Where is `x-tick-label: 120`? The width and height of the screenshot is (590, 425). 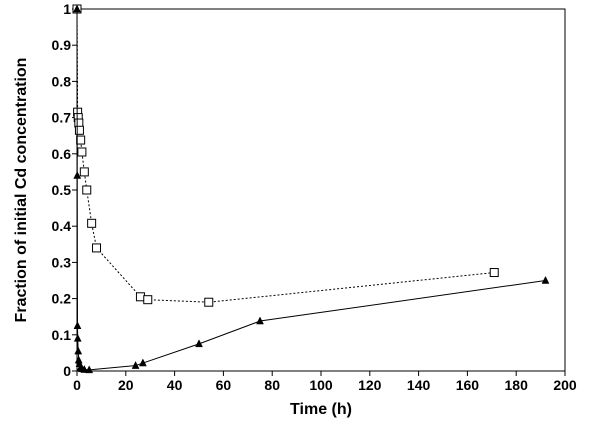 x-tick-label: 120 is located at coordinates (370, 385).